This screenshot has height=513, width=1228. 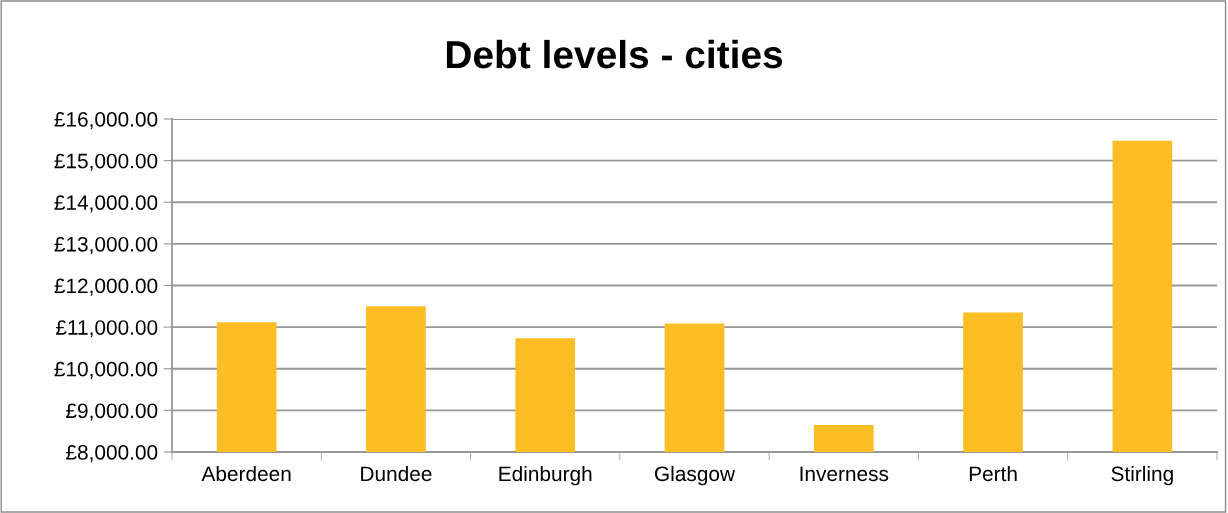 I want to click on y-tick-label: £10,000.00, so click(x=106, y=370).